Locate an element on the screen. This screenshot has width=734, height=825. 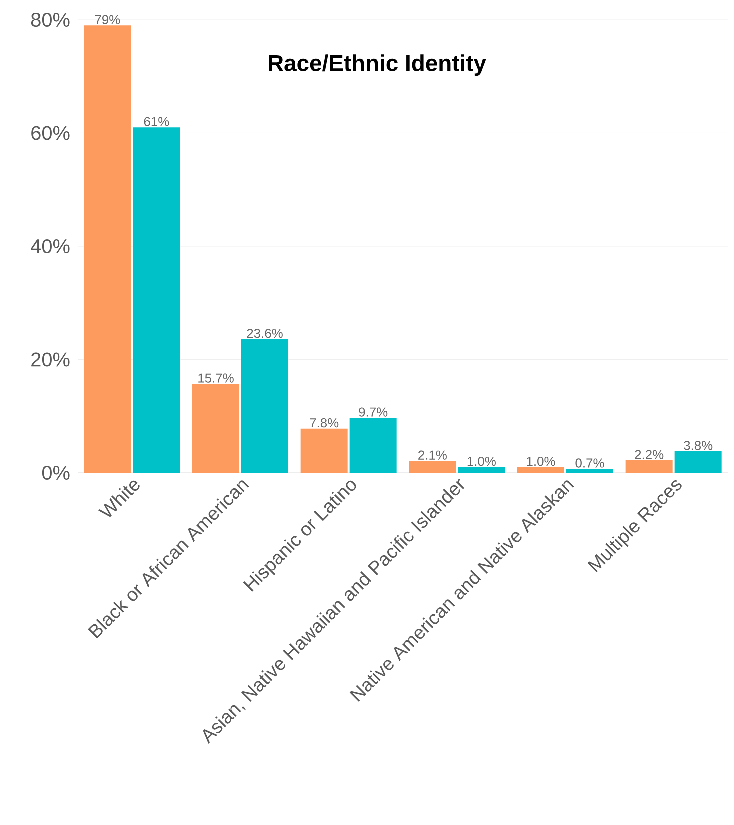
text: Race/Ethnic Identity is located at coordinates (377, 65).